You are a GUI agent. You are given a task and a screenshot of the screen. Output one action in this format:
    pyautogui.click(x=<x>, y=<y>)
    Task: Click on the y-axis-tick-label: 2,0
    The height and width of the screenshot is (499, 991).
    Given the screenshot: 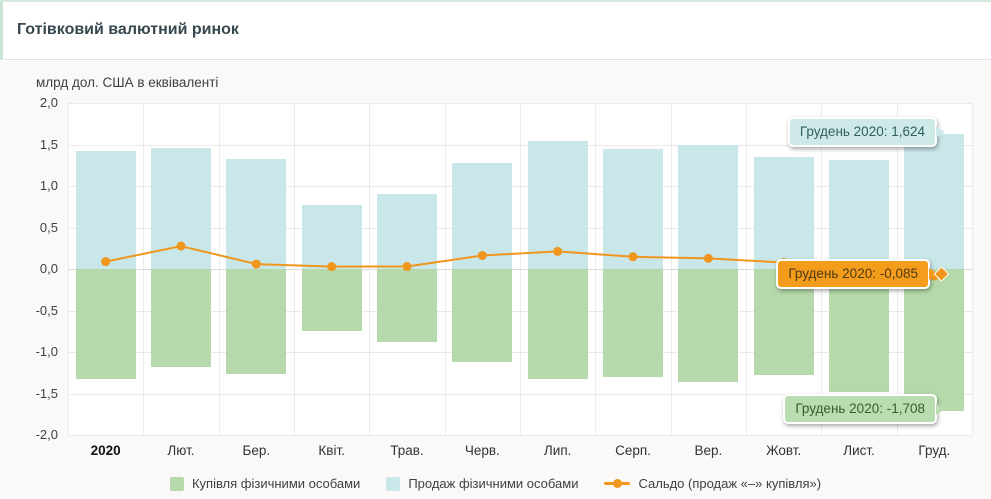 What is the action you would take?
    pyautogui.click(x=48, y=102)
    